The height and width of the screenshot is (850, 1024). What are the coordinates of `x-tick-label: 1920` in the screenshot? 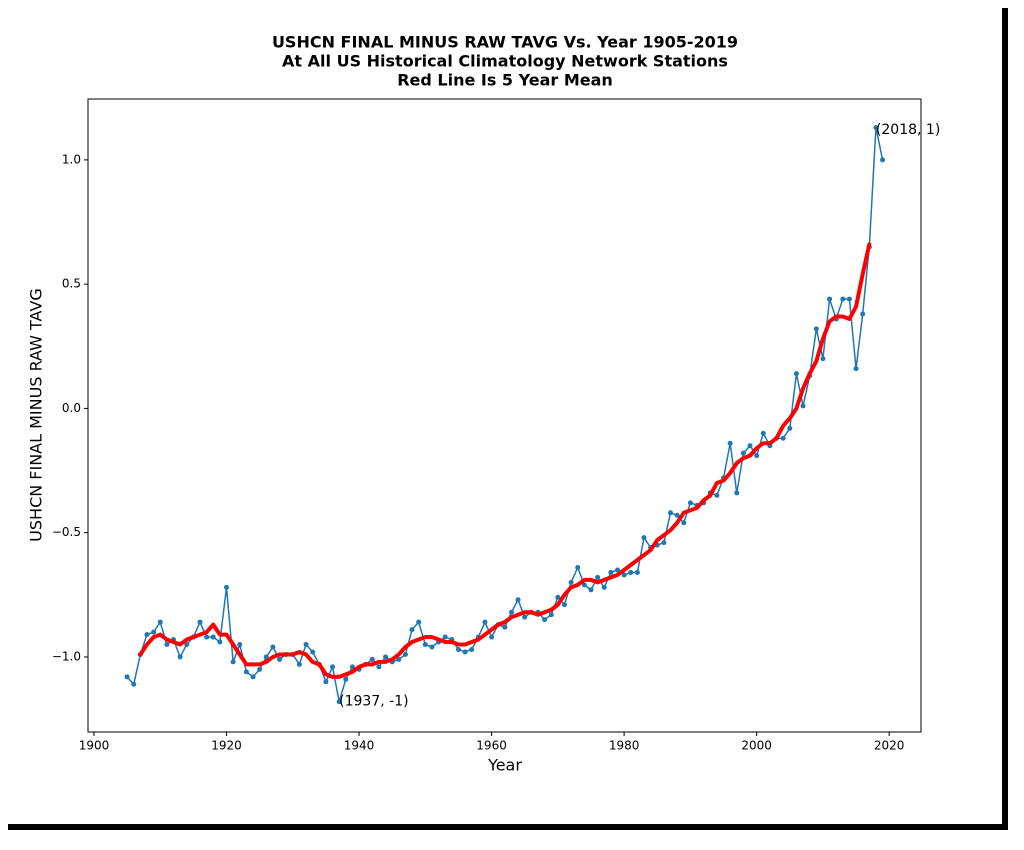 It's located at (226, 746).